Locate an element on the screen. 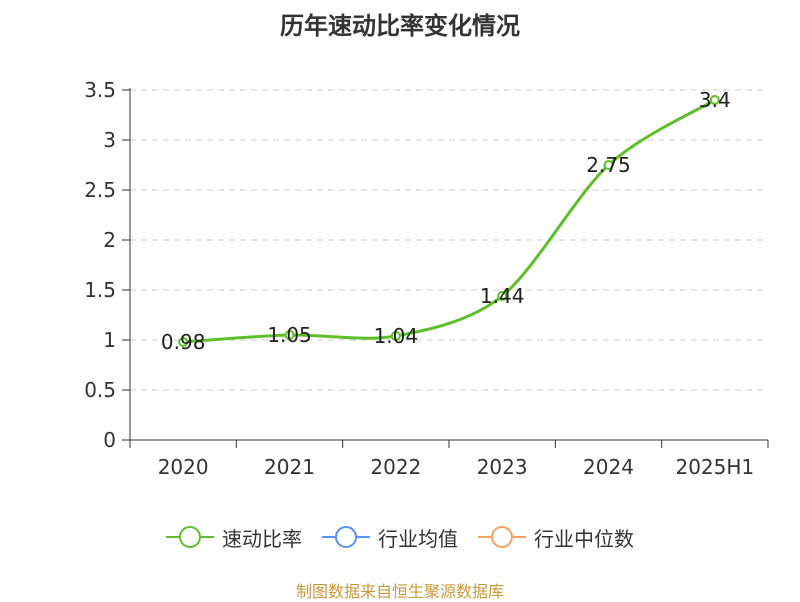 This screenshot has height=602, width=800. y-tick-label: 1 is located at coordinates (109, 340).